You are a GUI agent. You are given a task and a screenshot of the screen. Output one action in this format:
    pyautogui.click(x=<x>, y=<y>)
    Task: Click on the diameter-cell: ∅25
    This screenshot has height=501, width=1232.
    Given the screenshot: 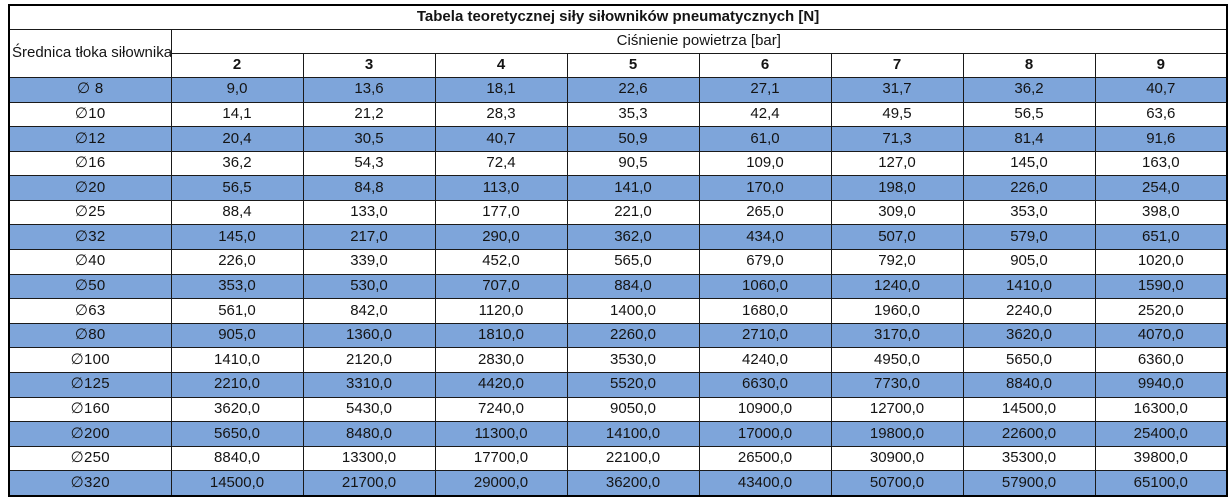 What is the action you would take?
    pyautogui.click(x=90, y=212)
    